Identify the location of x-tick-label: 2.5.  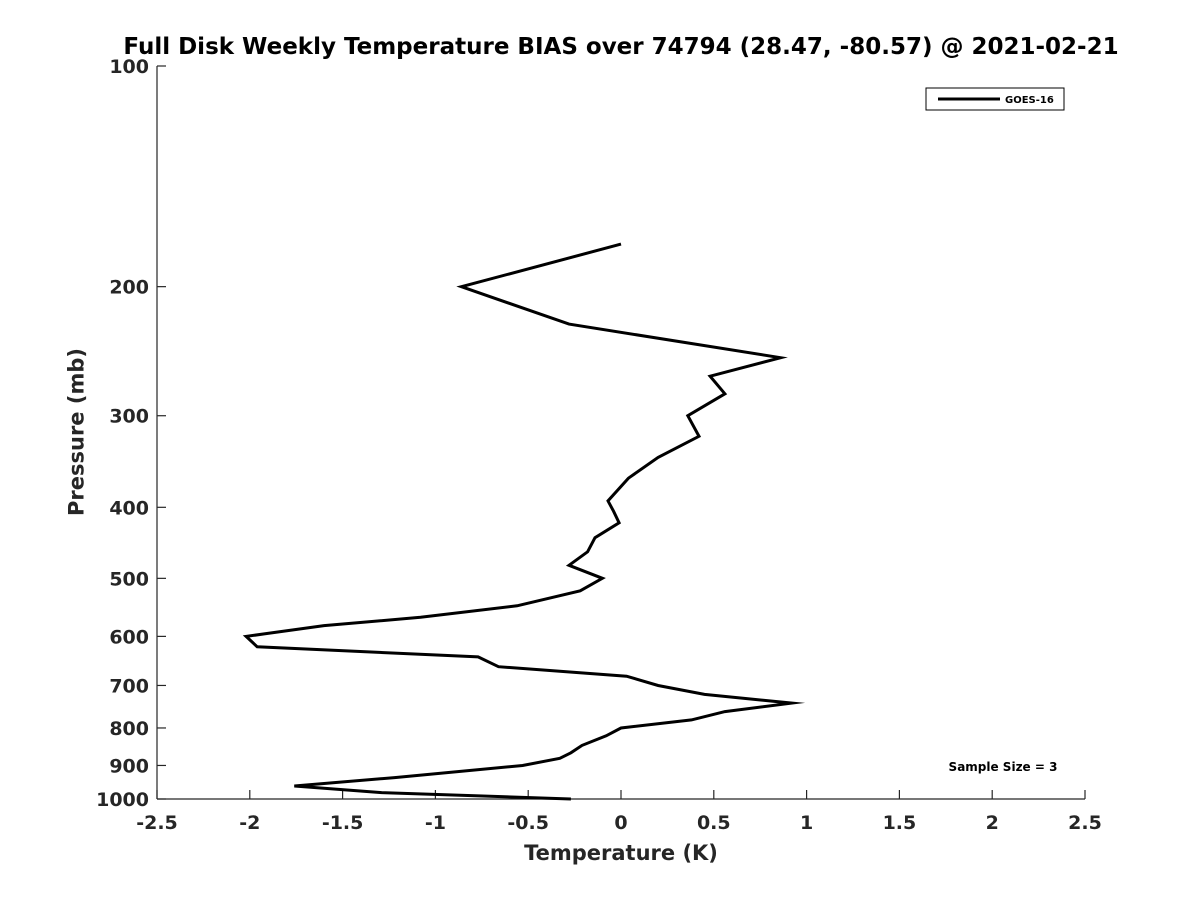
(1085, 823).